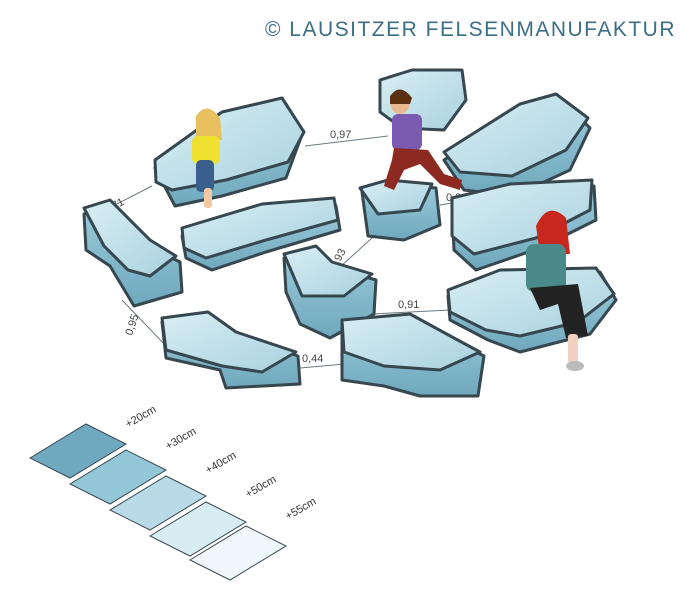 This screenshot has height=605, width=698. What do you see at coordinates (261, 487) in the screenshot?
I see `legend-label-50cm: +50cm` at bounding box center [261, 487].